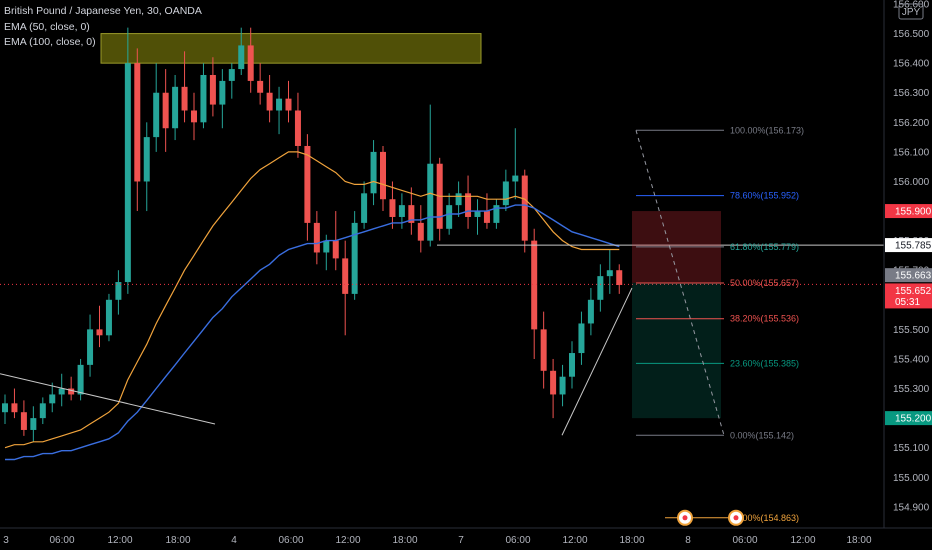 The width and height of the screenshot is (932, 550). What do you see at coordinates (911, 507) in the screenshot?
I see `y-axis-tick: 154.900` at bounding box center [911, 507].